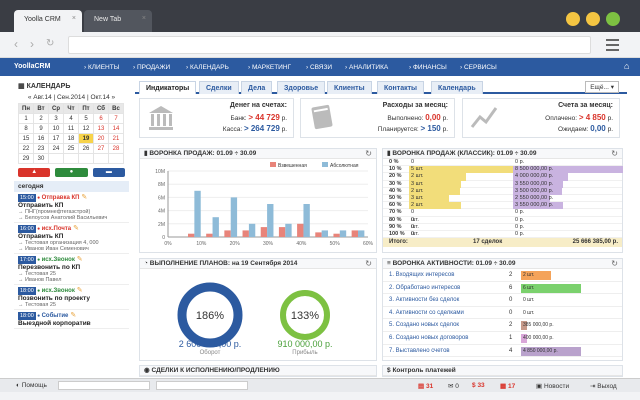 This screenshot has width=640, height=400. What do you see at coordinates (478, 67) in the screenshot?
I see `menu-services: › СЕРВИСЫ` at bounding box center [478, 67].